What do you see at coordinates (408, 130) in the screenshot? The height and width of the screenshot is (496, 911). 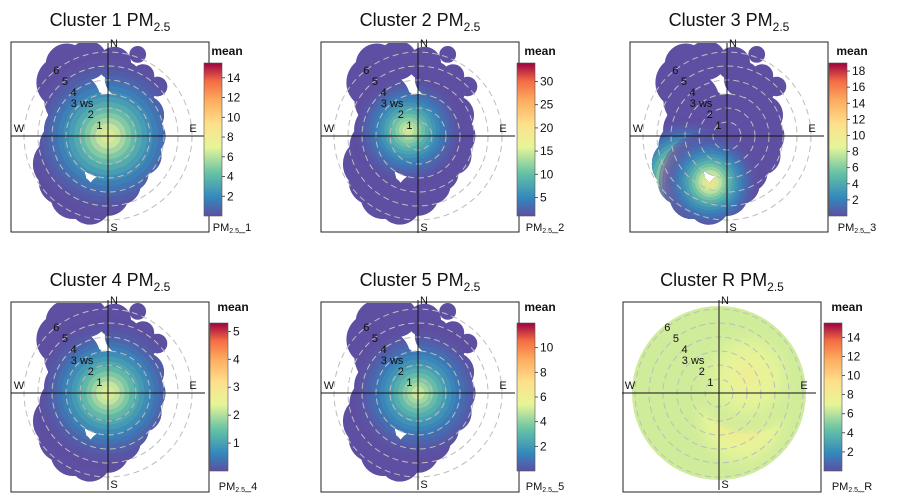 I see `hotspot-disc` at bounding box center [408, 130].